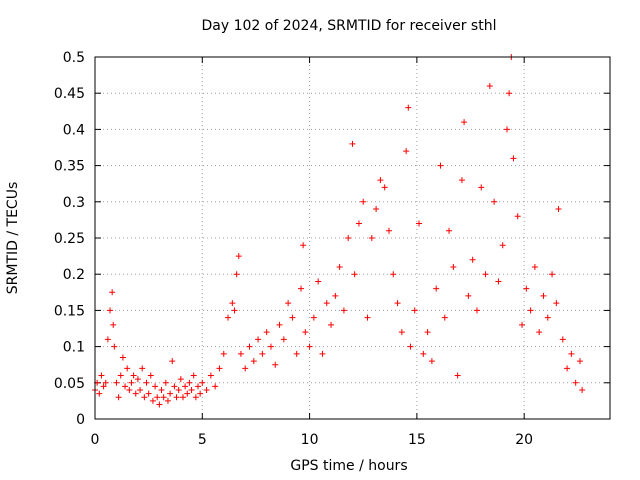 The width and height of the screenshot is (640, 480). I want to click on y-tick-label: 0.2, so click(74, 275).